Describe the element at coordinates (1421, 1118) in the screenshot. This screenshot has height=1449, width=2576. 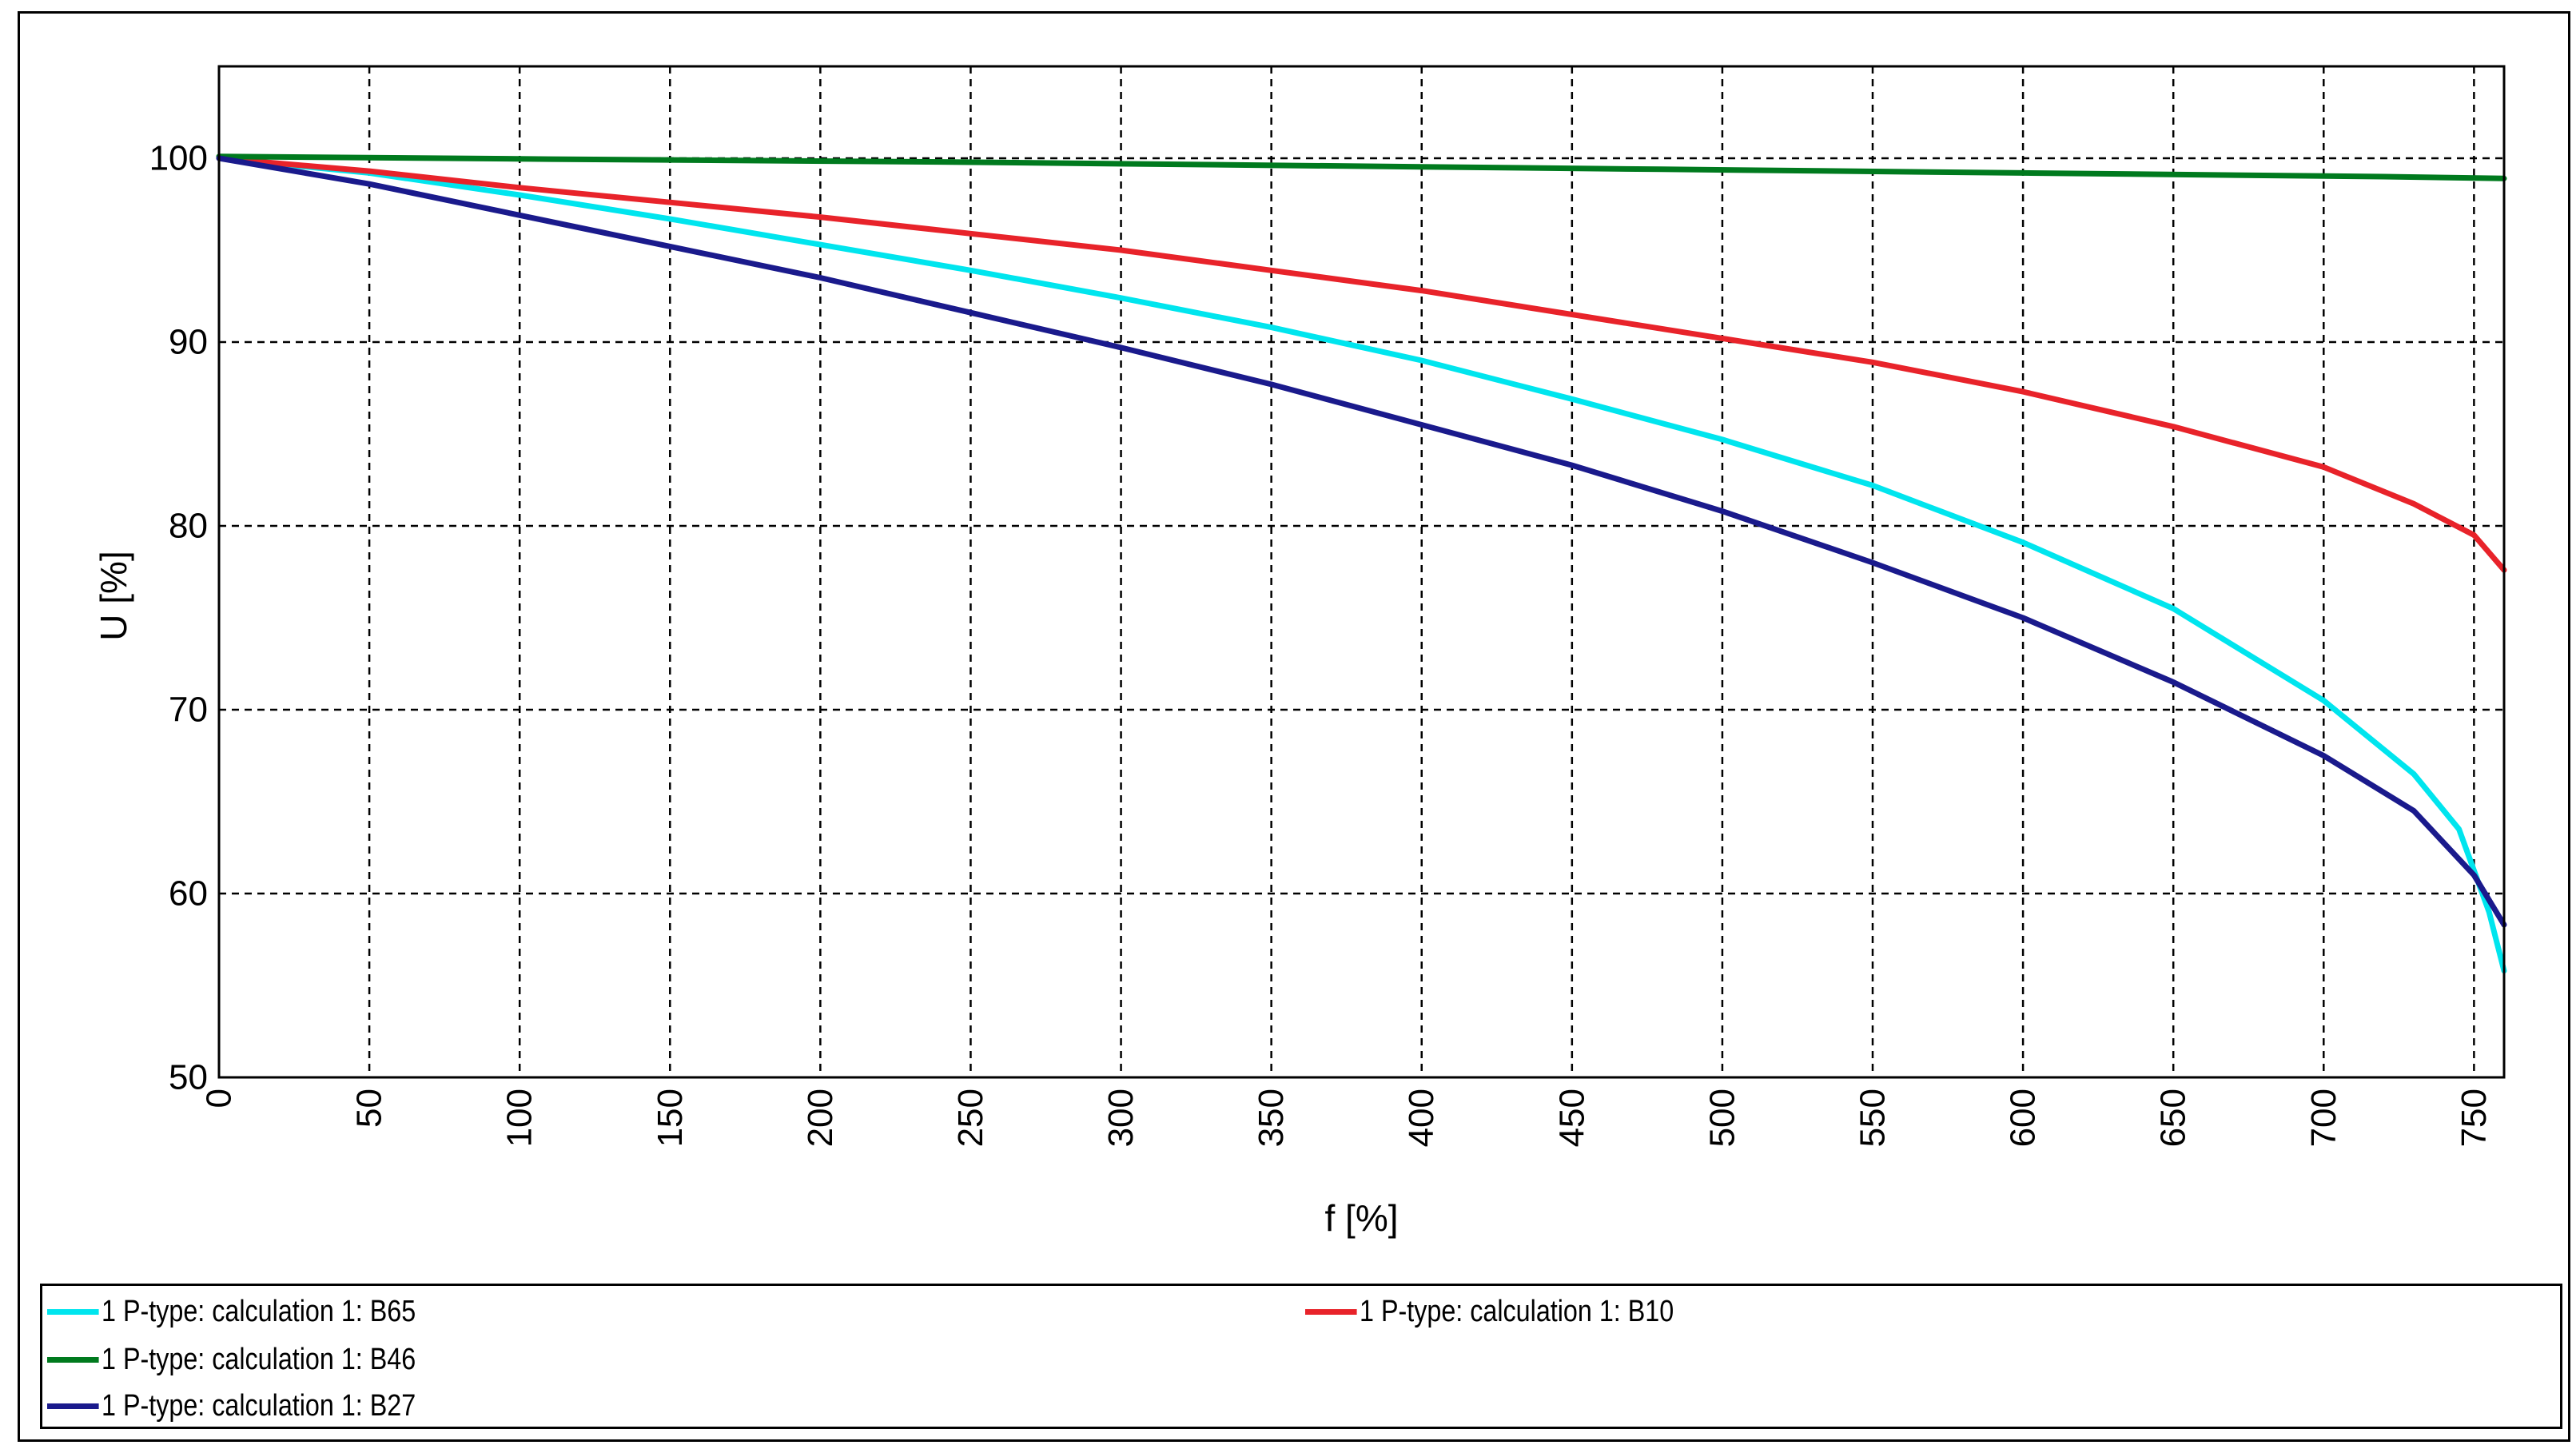
I see `x-tick-label: 400` at that location.